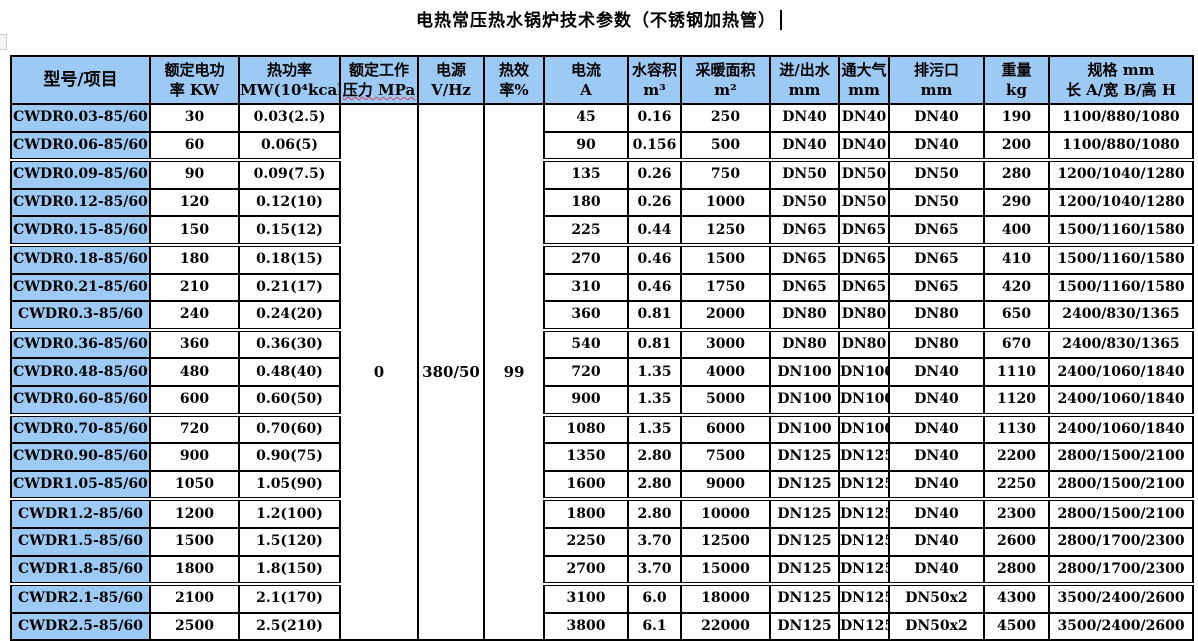 The width and height of the screenshot is (1198, 641). I want to click on table-cell: 6000, so click(725, 428).